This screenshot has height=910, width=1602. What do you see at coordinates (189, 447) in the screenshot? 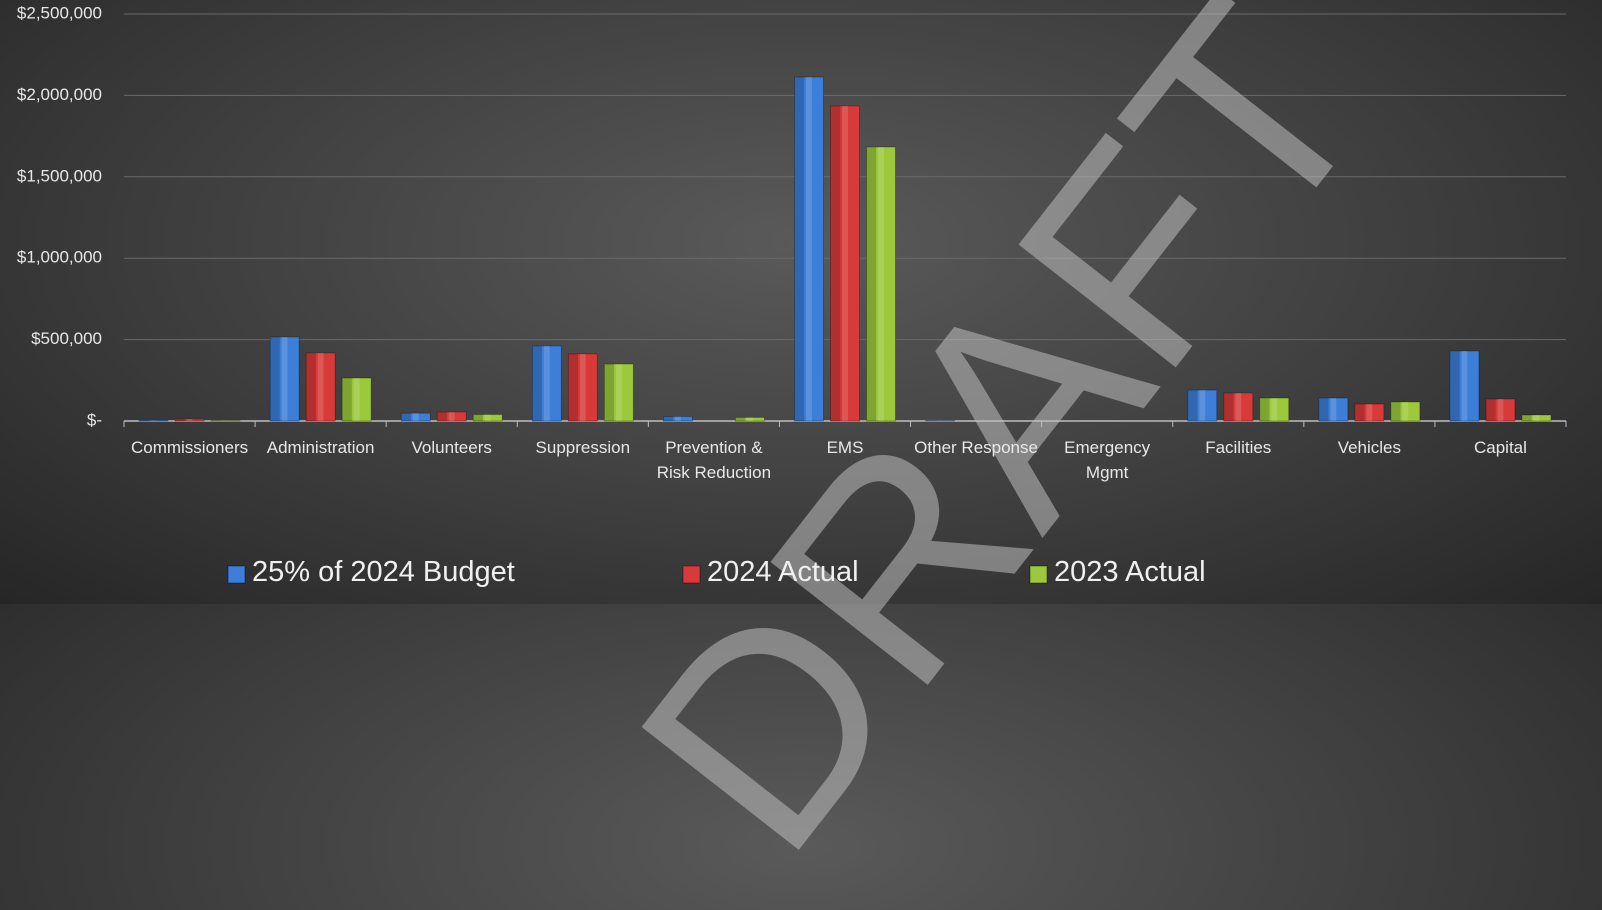
I see `x-tick-label: Commissioners` at bounding box center [189, 447].